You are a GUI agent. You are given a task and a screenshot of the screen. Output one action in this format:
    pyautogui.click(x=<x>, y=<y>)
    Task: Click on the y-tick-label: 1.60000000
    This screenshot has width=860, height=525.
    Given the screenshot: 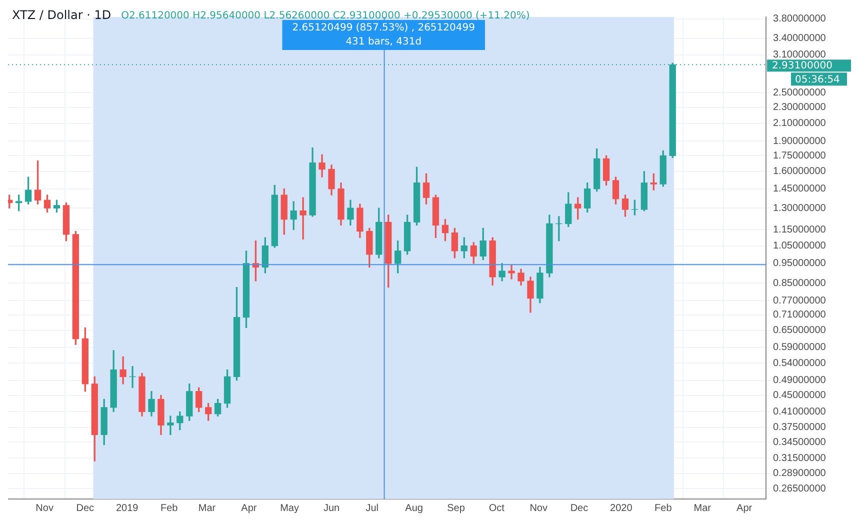 What is the action you would take?
    pyautogui.click(x=799, y=172)
    